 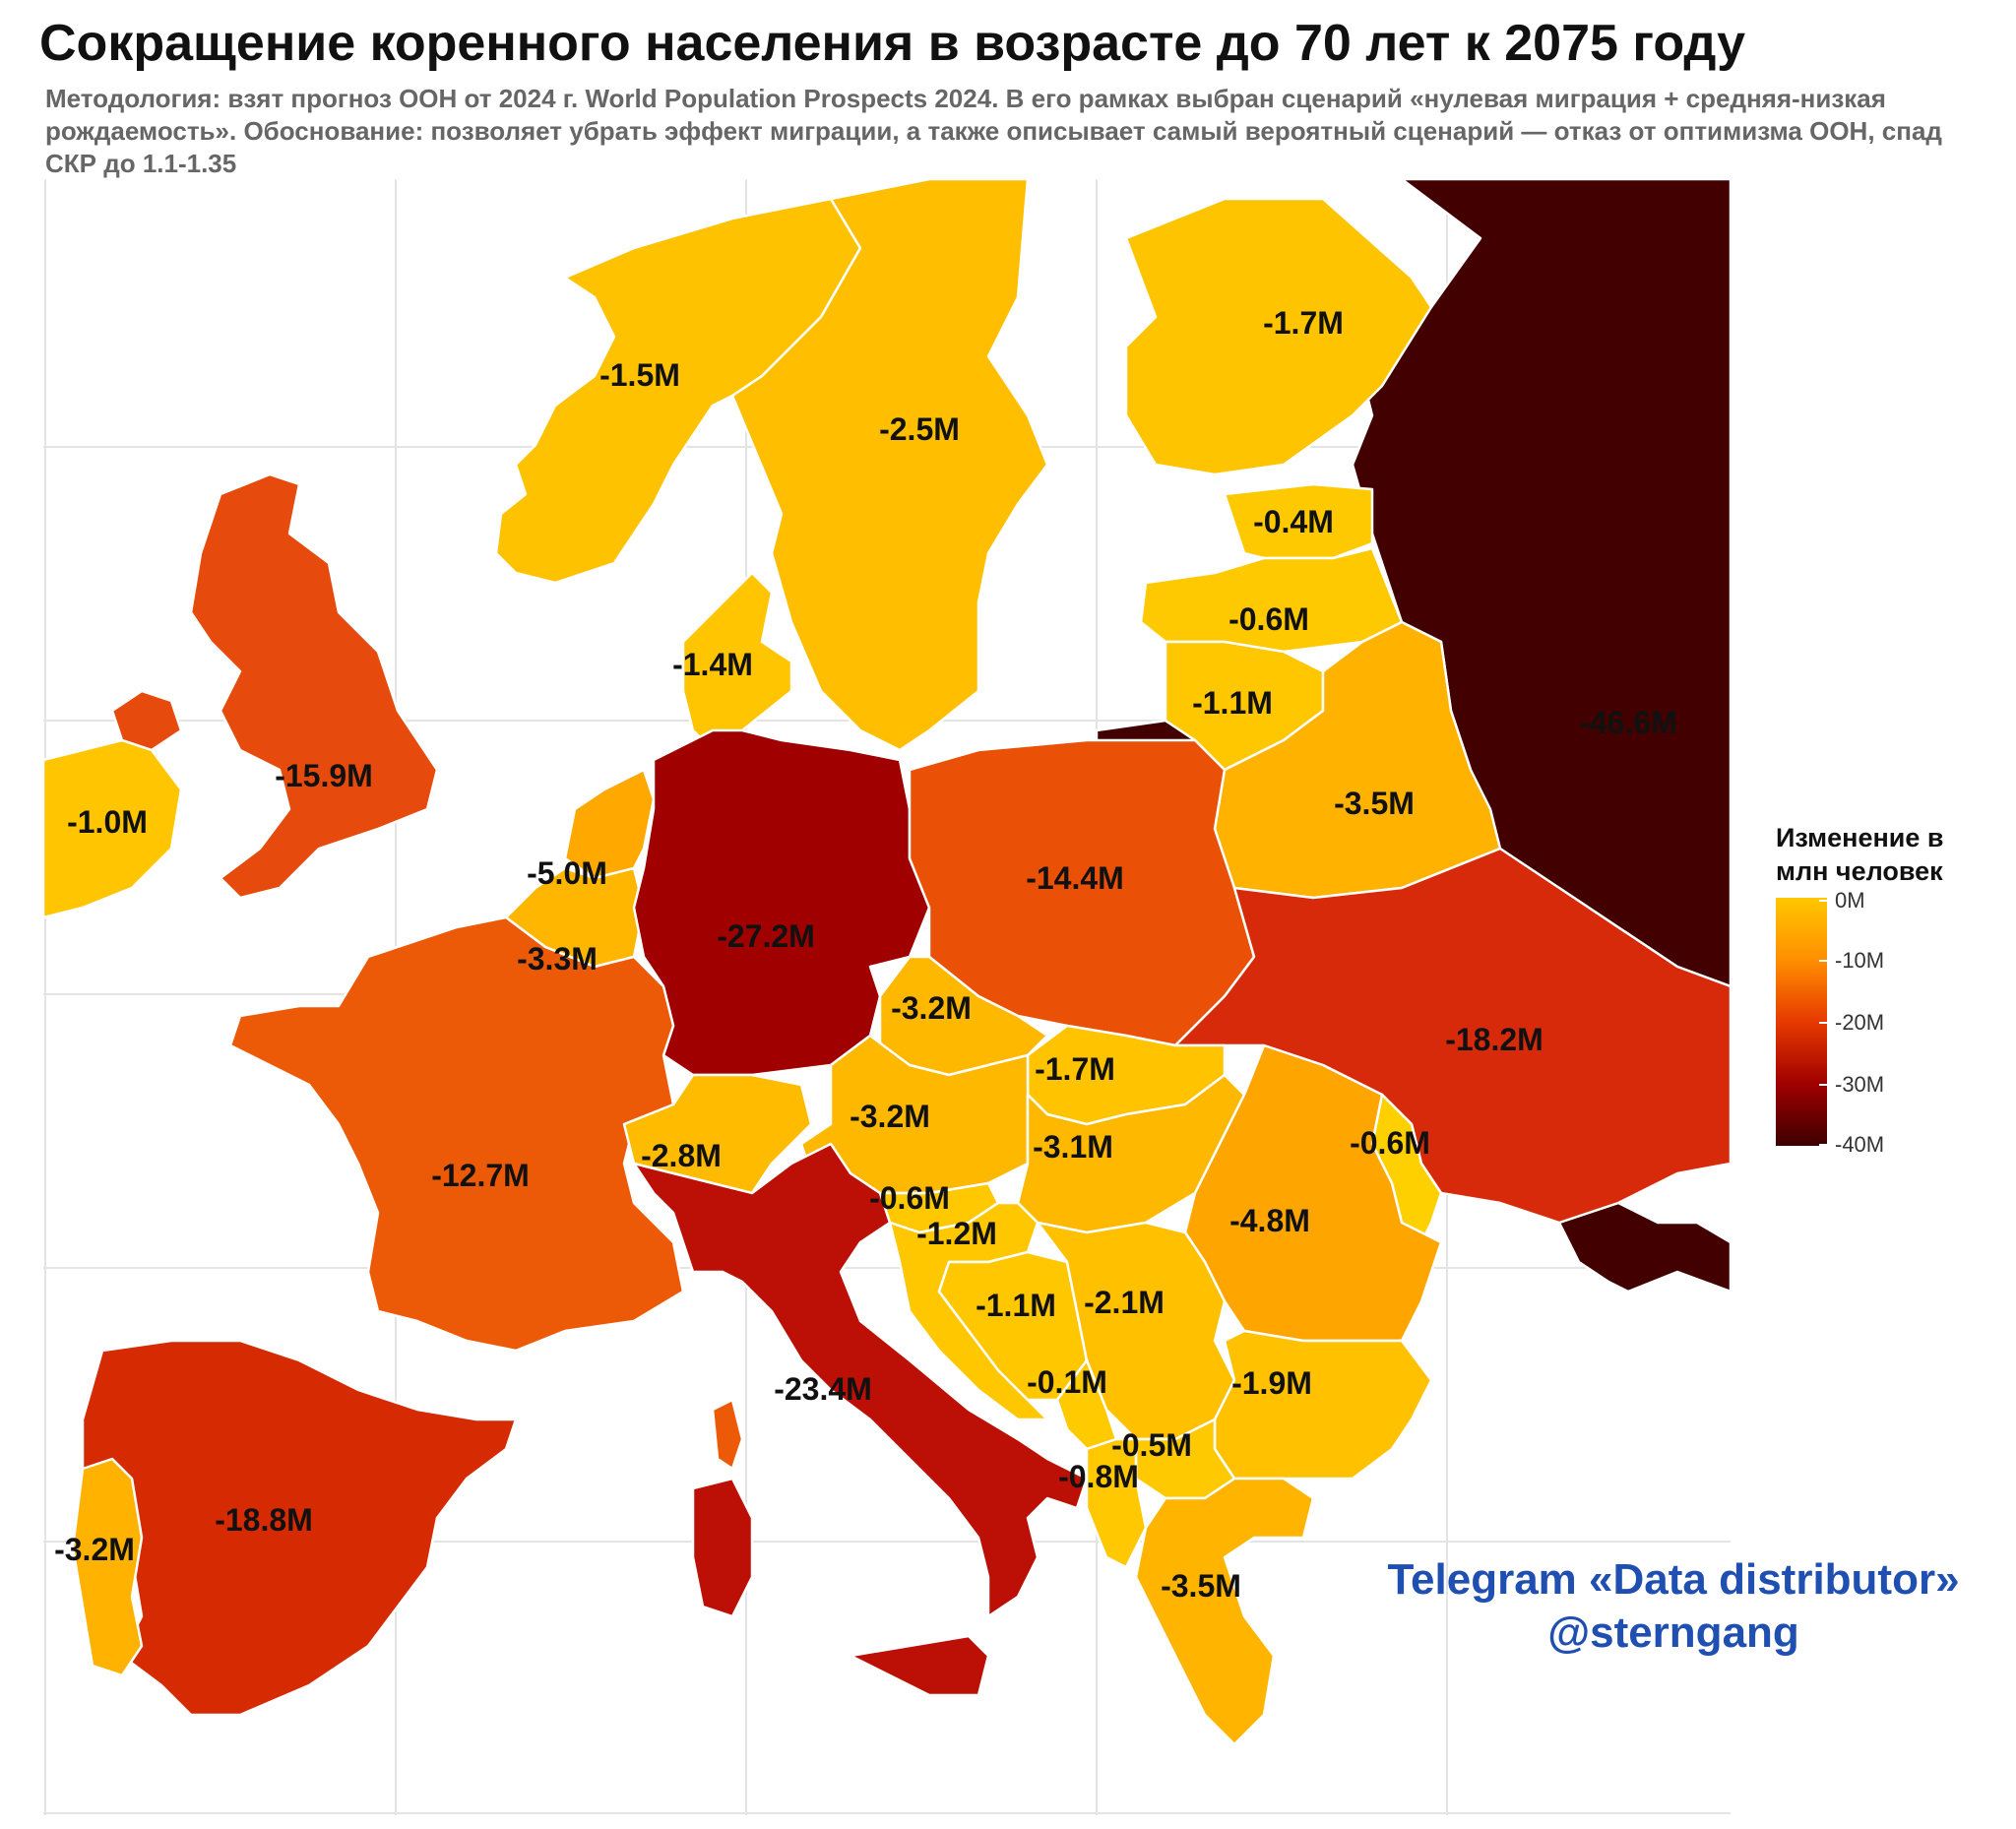 I want to click on value-label: -3.3M, so click(x=557, y=959).